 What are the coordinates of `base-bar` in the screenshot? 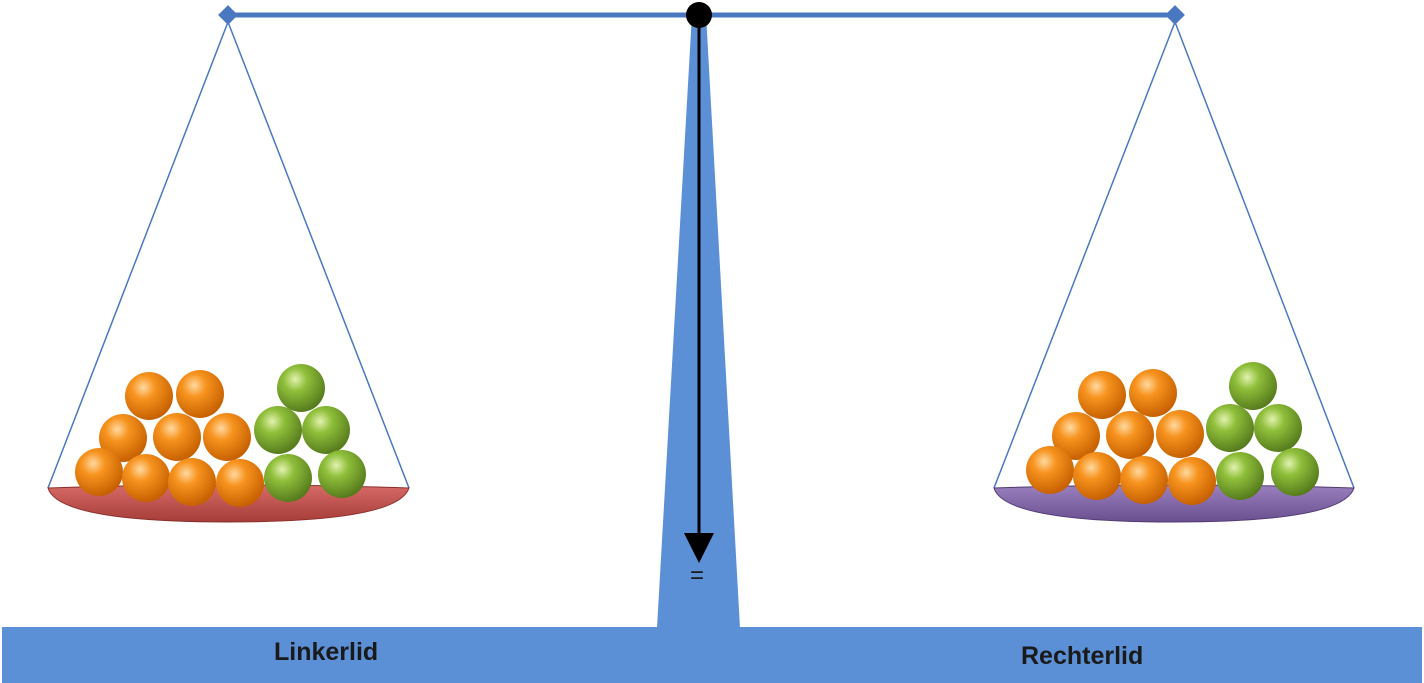 It's located at (712, 655).